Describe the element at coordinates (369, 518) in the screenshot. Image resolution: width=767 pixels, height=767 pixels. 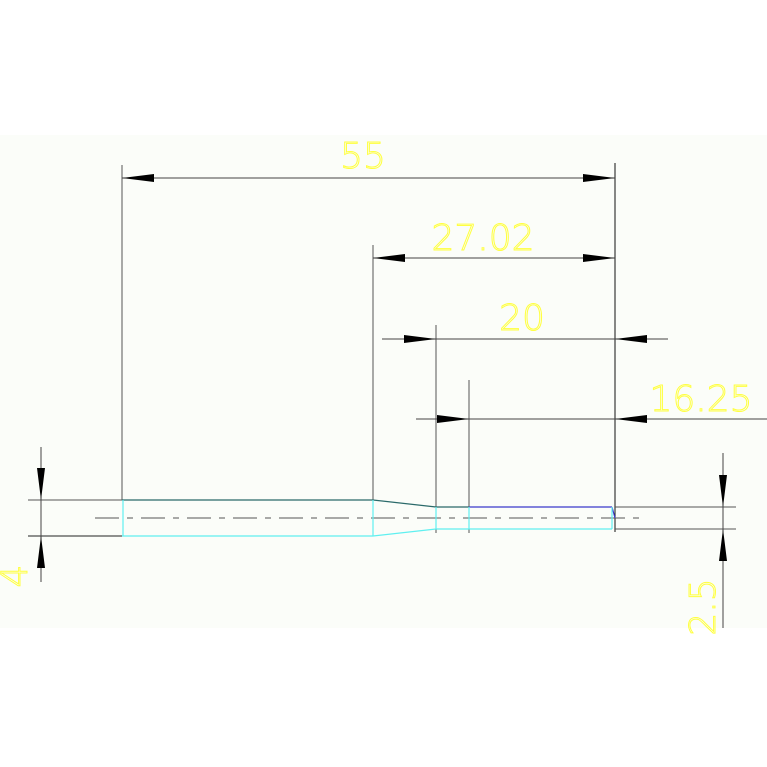
I see `part-outline` at that location.